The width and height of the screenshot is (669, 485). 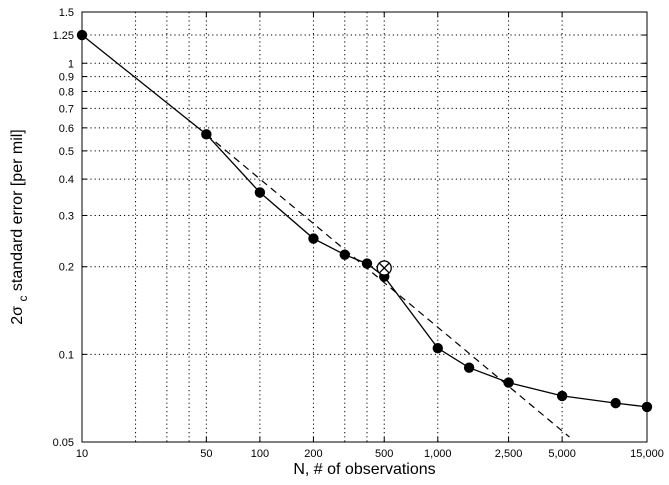 What do you see at coordinates (66, 92) in the screenshot?
I see `y-tick-label: 0.8` at bounding box center [66, 92].